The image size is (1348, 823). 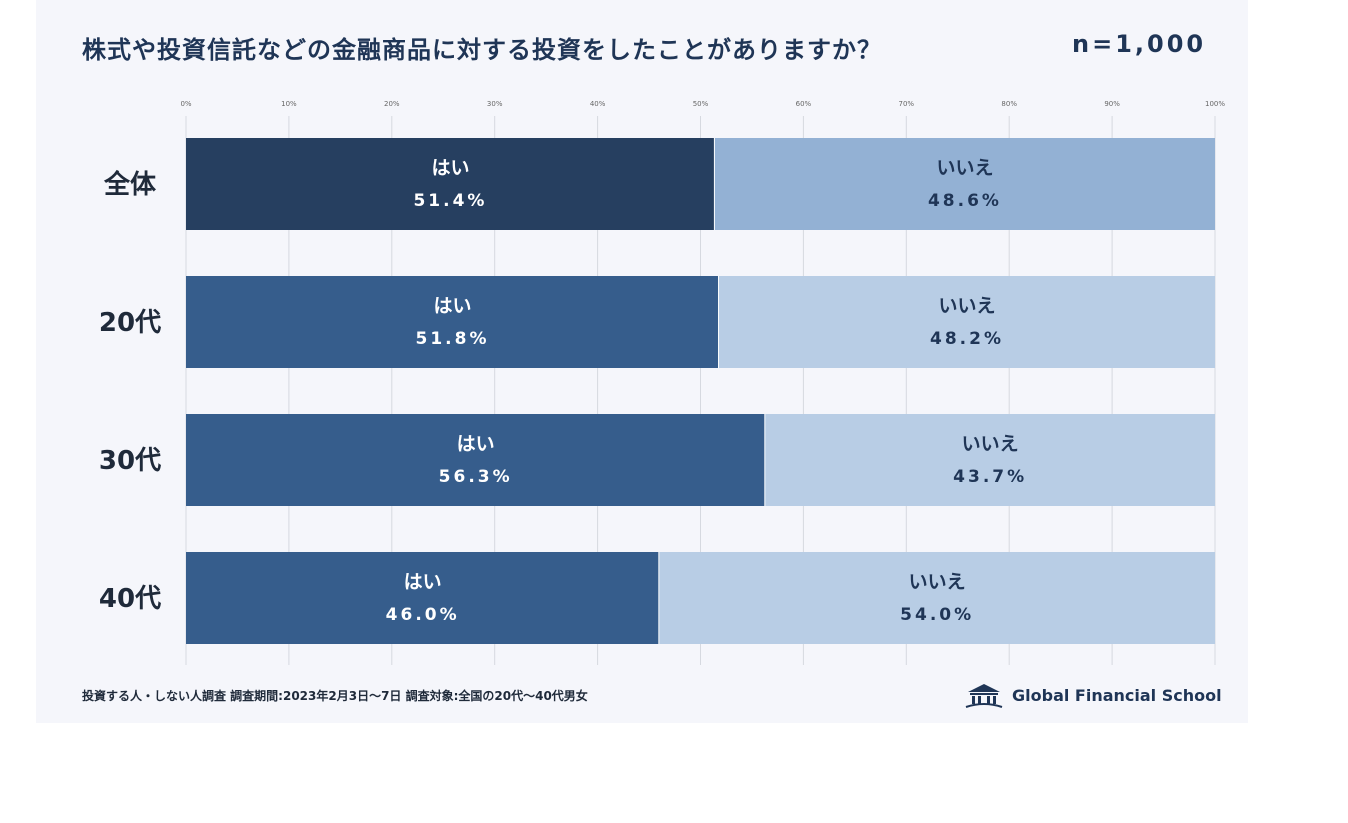 What do you see at coordinates (1117, 695) in the screenshot?
I see `brand-name: Global Financial School` at bounding box center [1117, 695].